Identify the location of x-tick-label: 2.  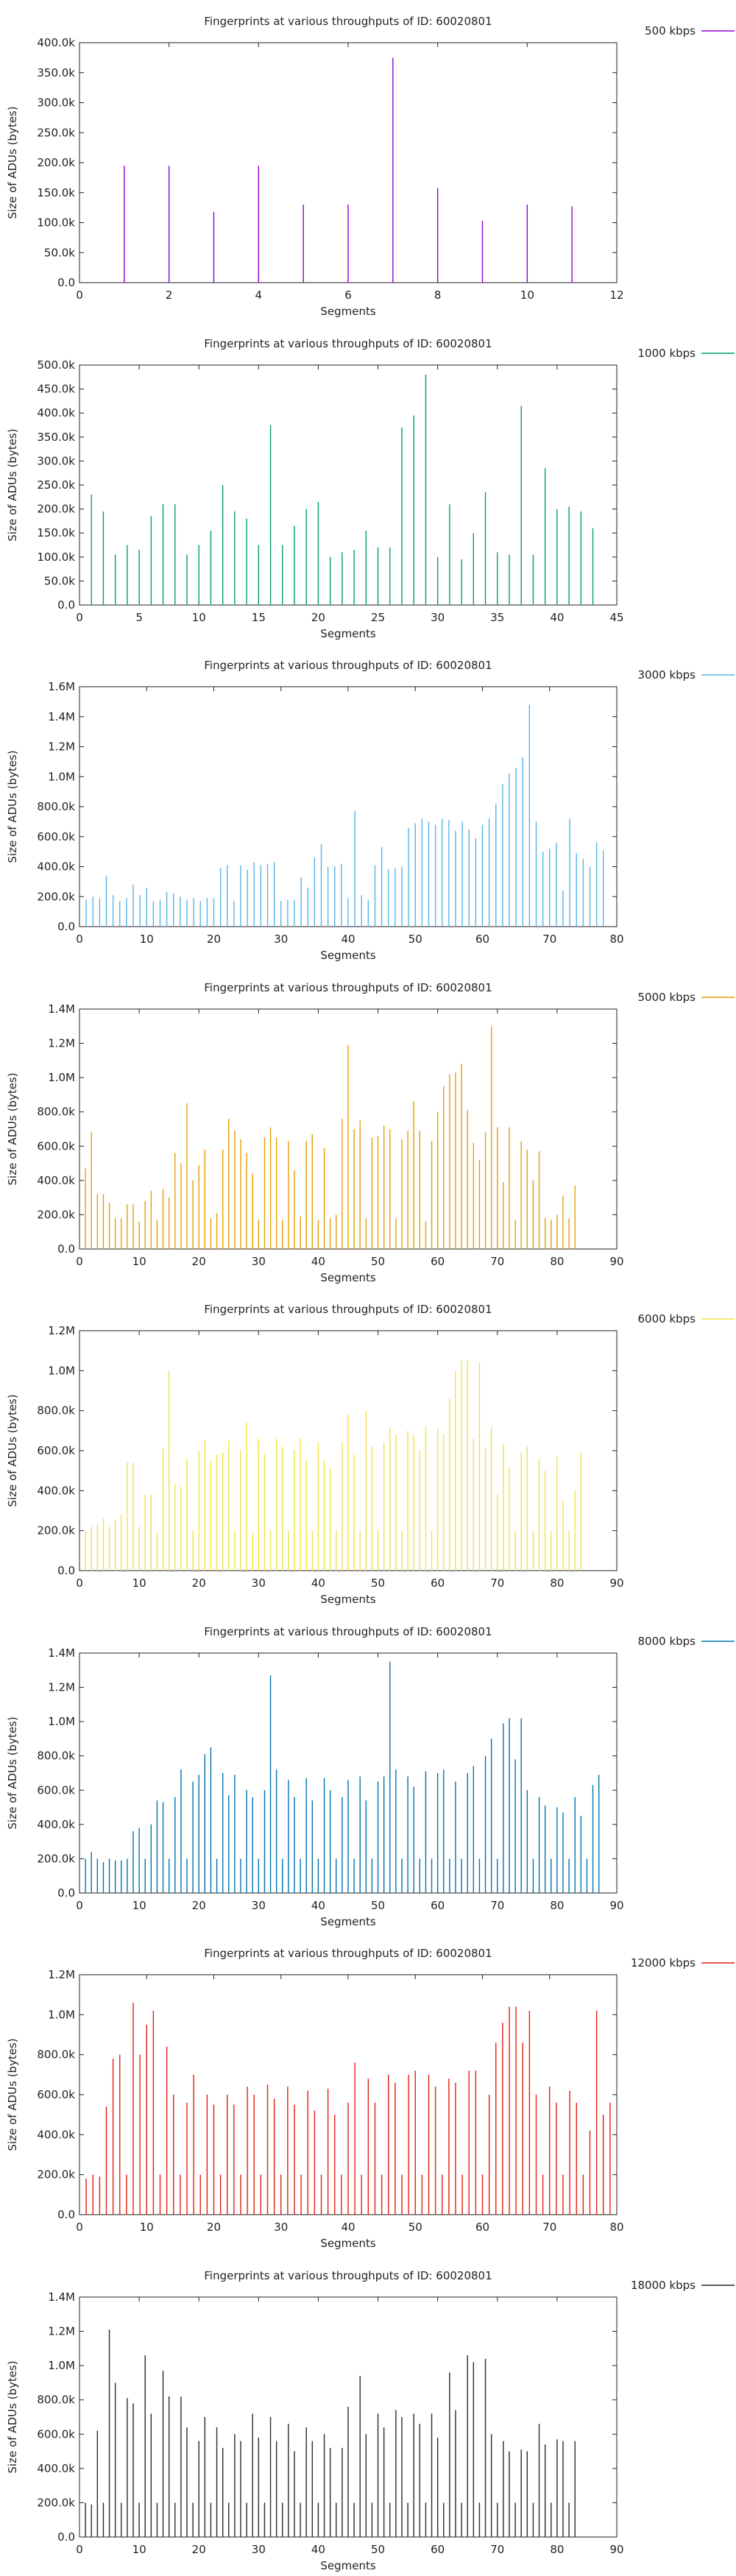
(169, 295).